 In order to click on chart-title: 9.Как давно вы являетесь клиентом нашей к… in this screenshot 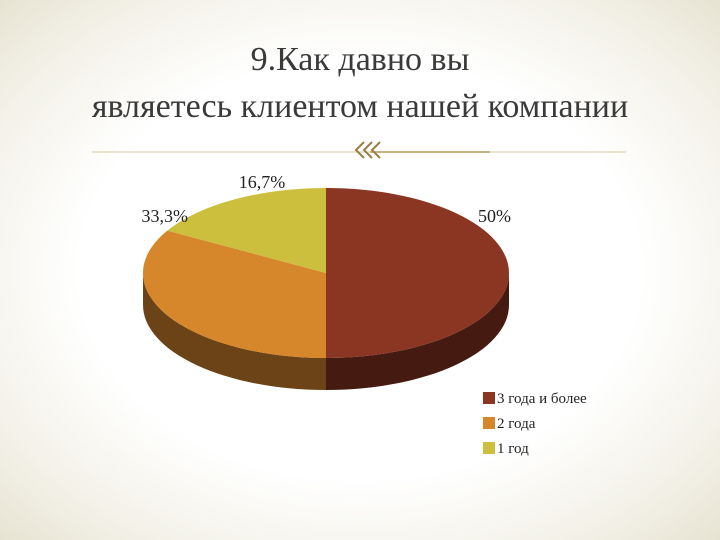, I will do `click(360, 83)`.